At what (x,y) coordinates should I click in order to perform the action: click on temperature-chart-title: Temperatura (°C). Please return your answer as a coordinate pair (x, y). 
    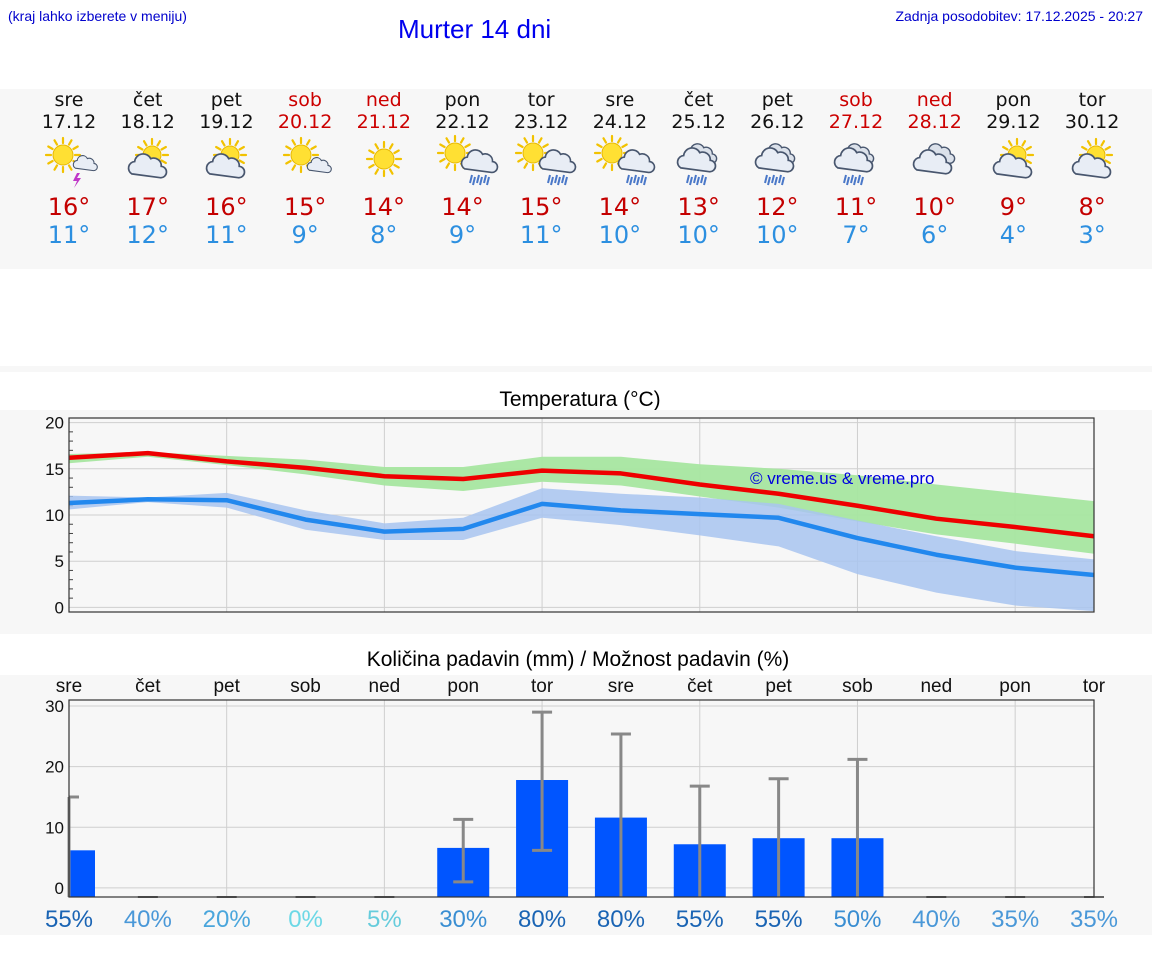
    Looking at the image, I should click on (580, 399).